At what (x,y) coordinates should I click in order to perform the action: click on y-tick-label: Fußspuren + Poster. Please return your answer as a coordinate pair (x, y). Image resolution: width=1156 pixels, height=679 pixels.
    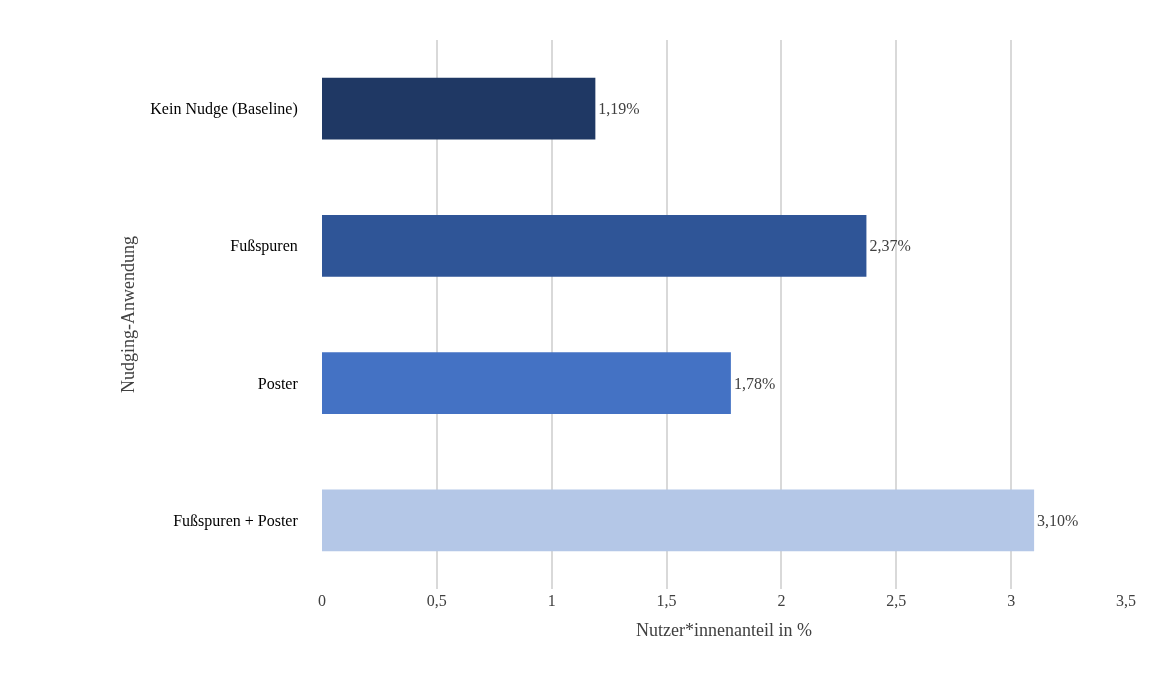
    Looking at the image, I should click on (236, 520).